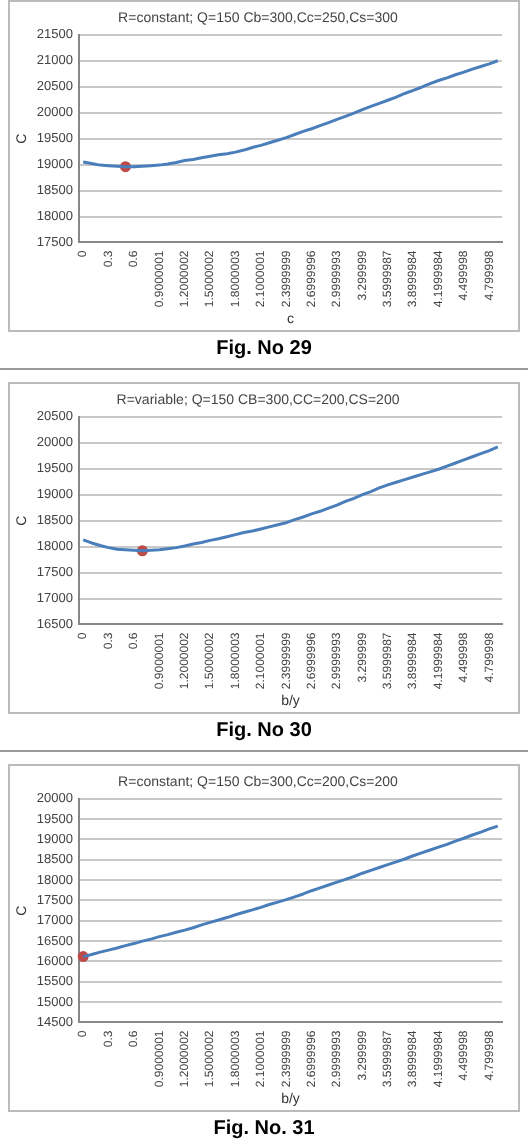 This screenshot has height=1148, width=528. I want to click on text: Fig. No. 31, so click(264, 1129).